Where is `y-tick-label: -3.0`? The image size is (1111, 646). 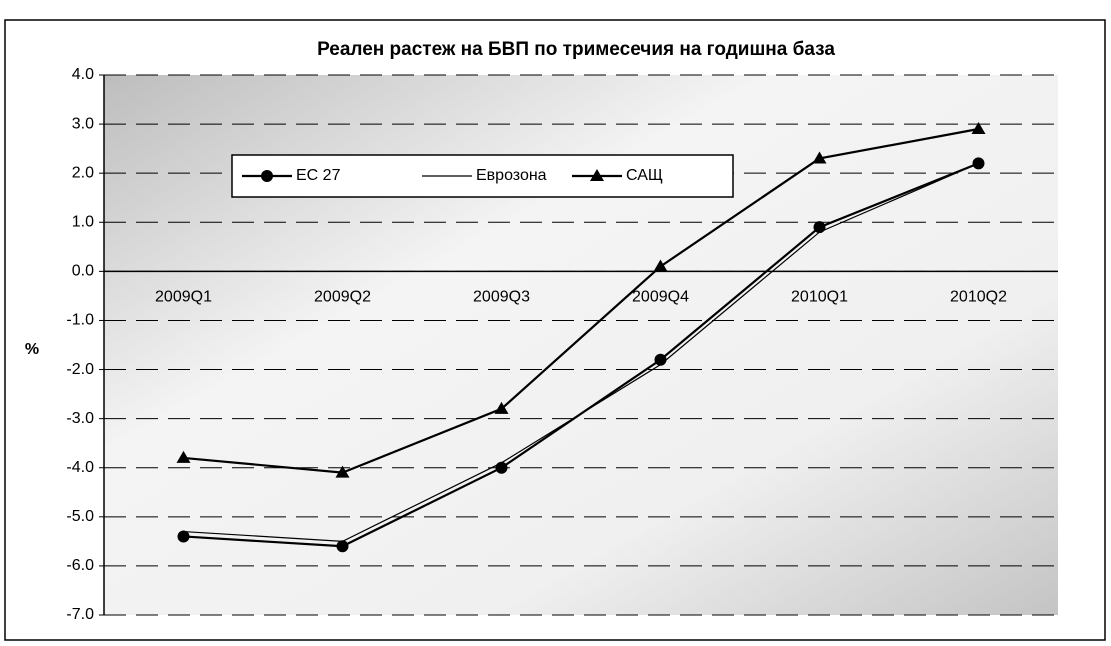 y-tick-label: -3.0 is located at coordinates (80, 418).